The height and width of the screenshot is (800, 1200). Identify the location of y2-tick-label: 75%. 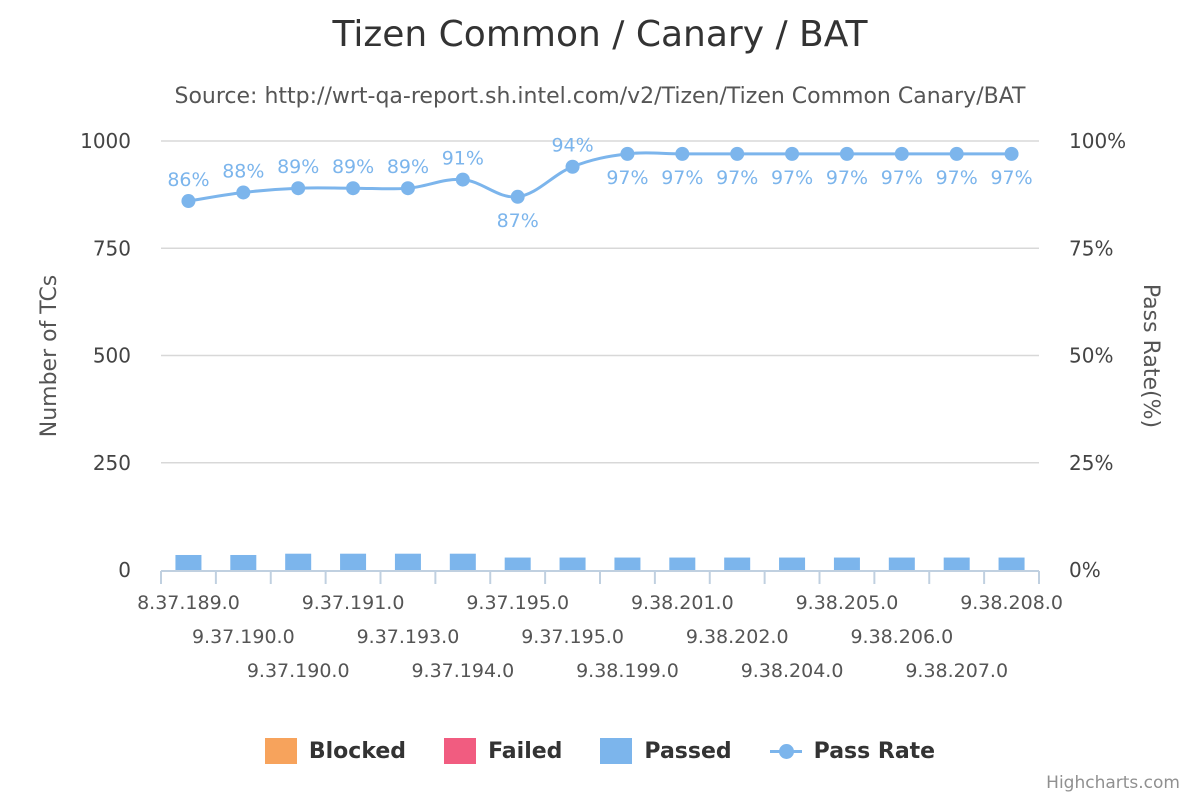
(1091, 248).